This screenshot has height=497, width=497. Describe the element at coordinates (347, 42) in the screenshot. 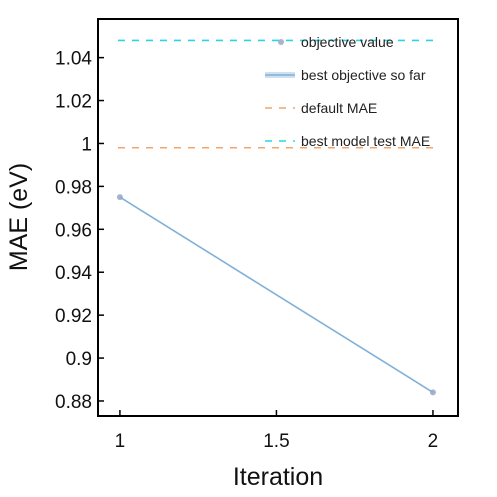

I see `legend-label: objective value` at that location.